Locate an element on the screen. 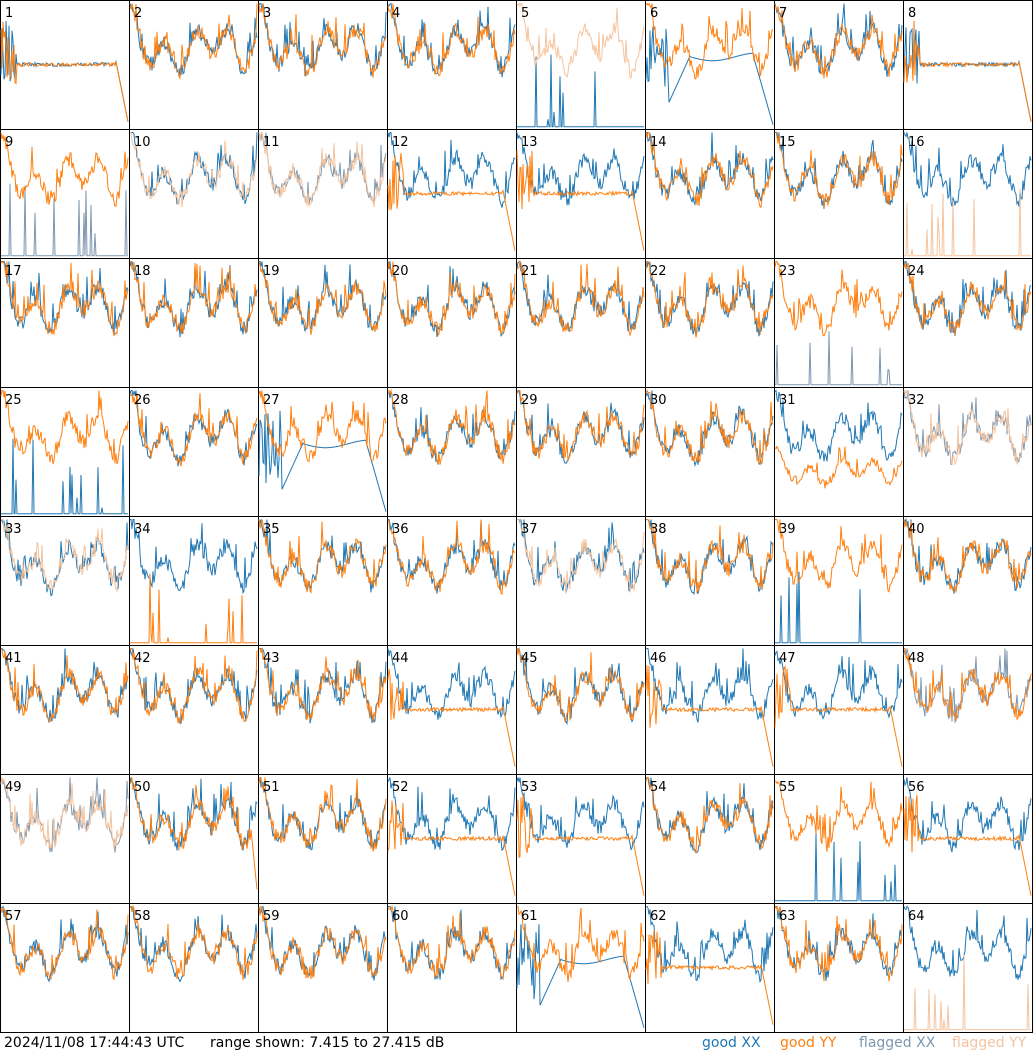 This screenshot has height=1053, width=1033. panel-label: 56 is located at coordinates (916, 787).